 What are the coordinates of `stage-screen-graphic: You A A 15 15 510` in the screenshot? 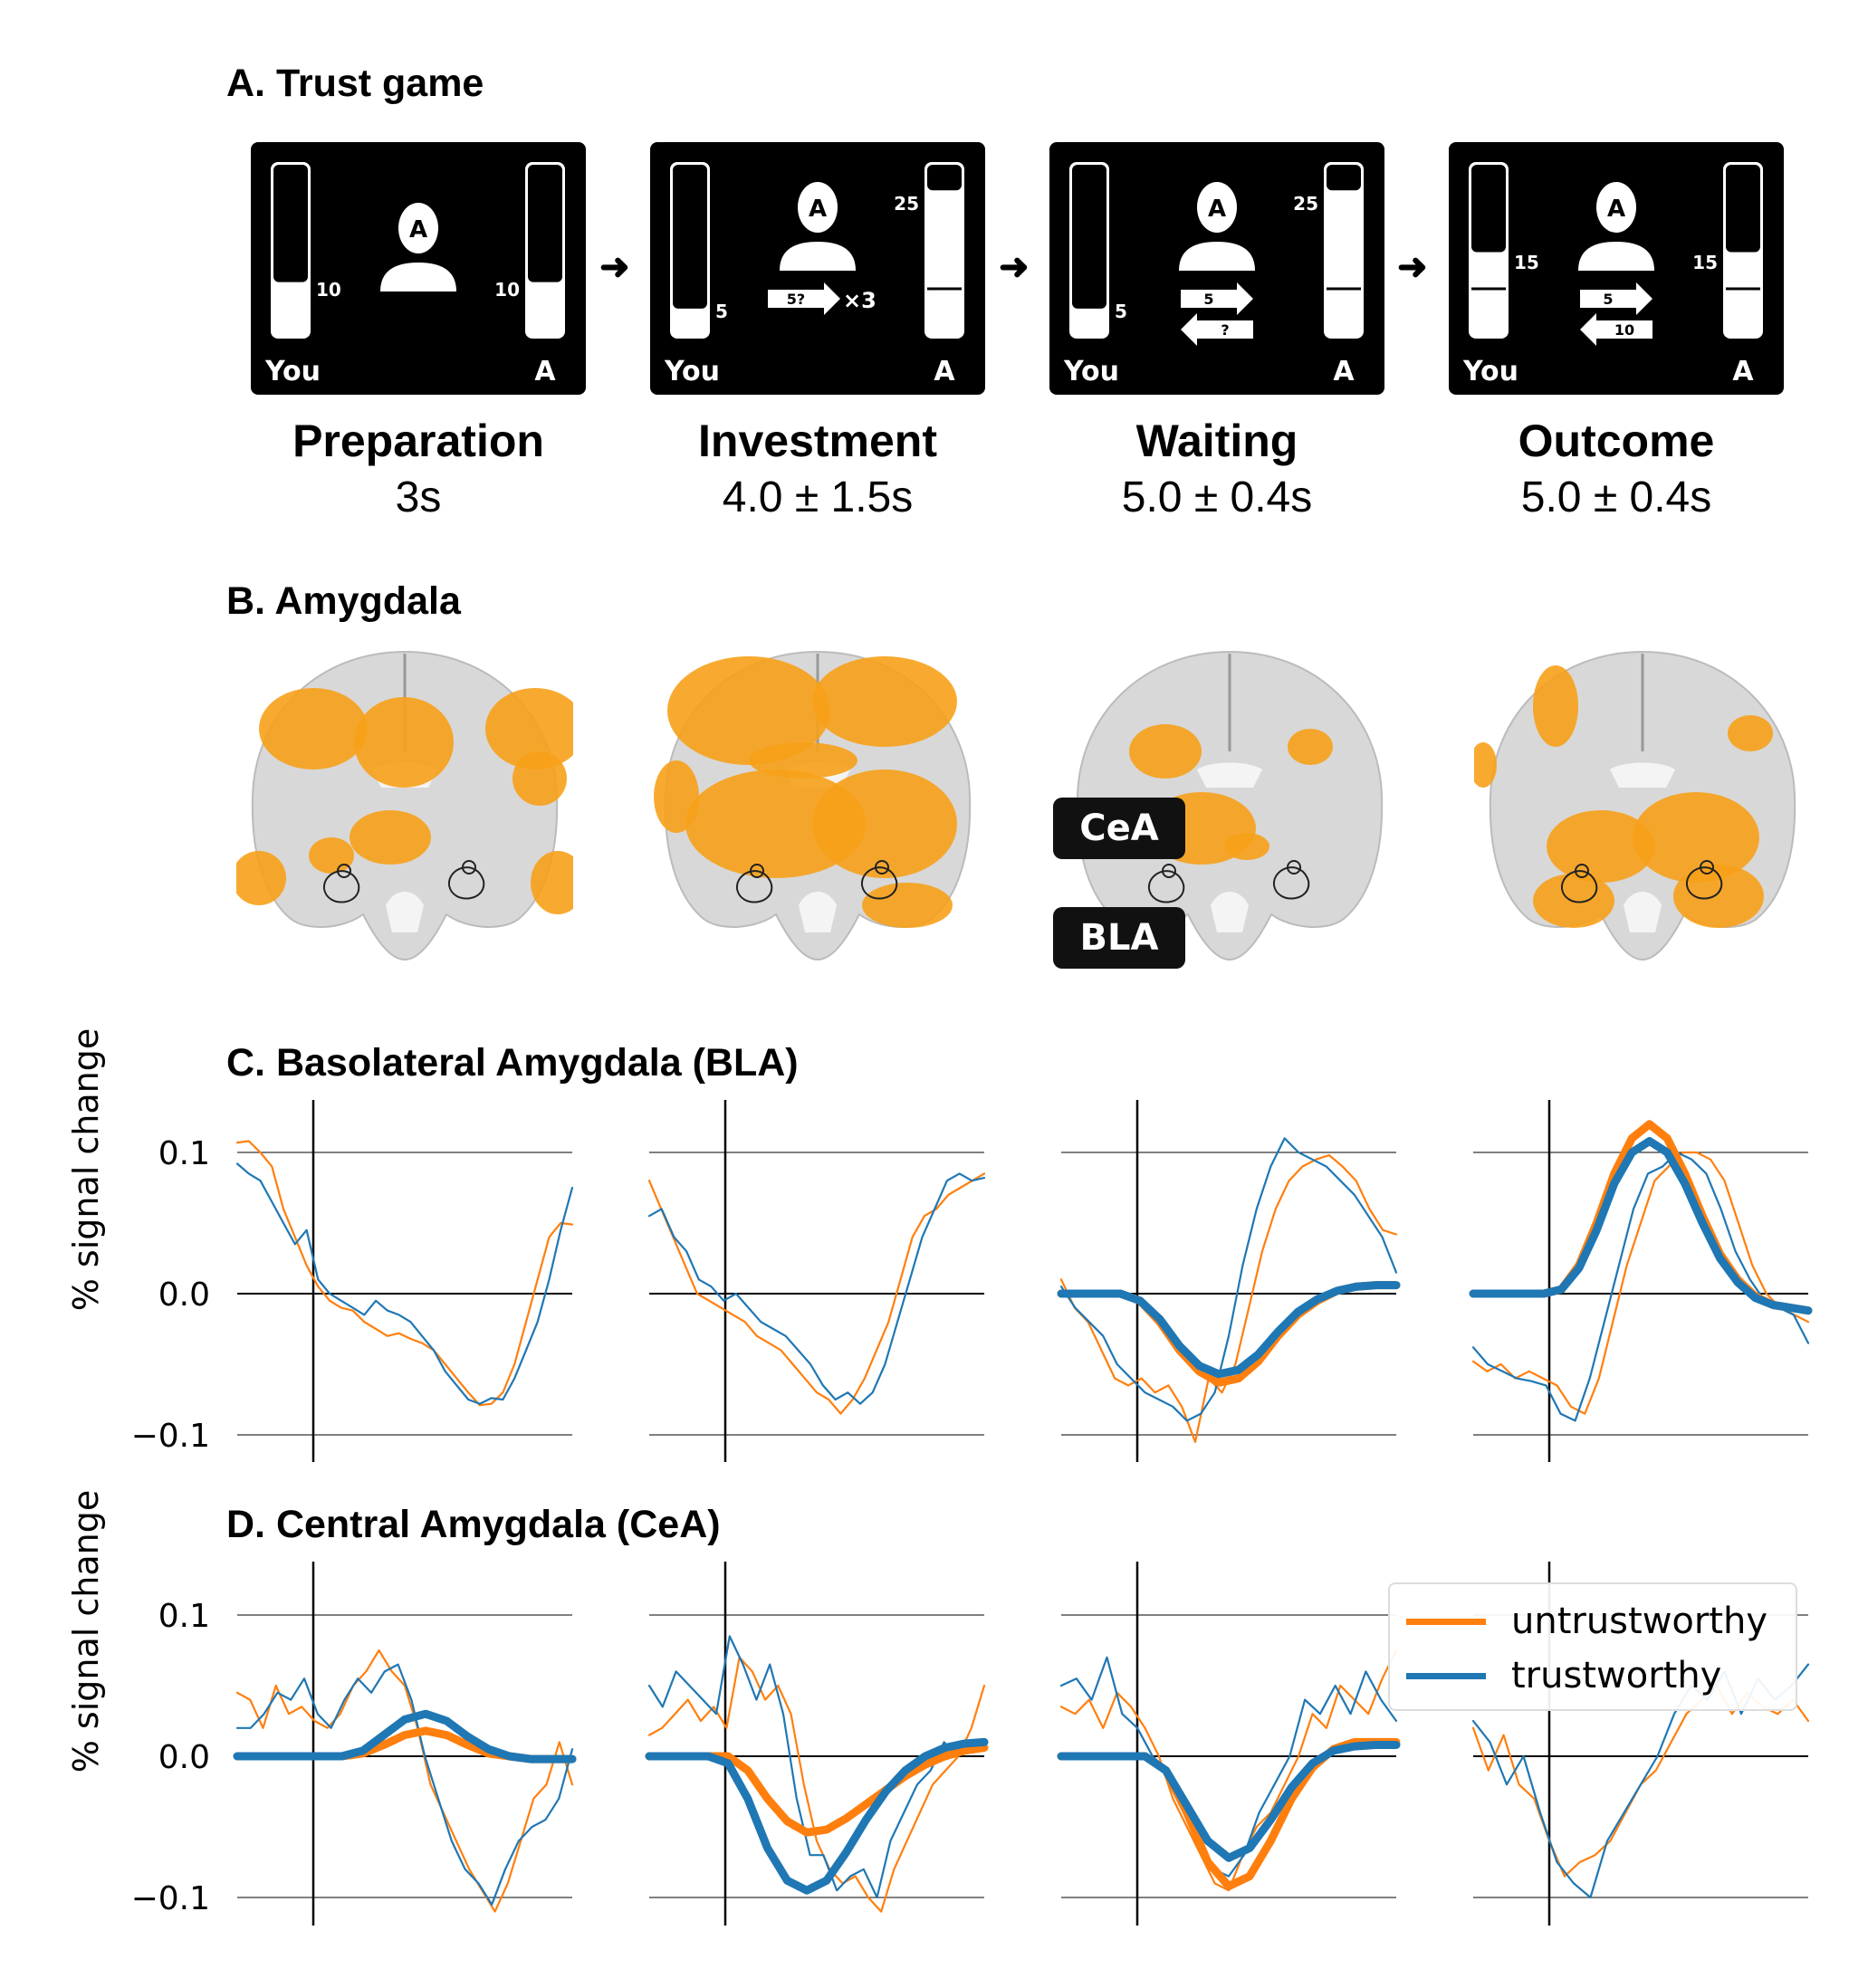 It's located at (1612, 274).